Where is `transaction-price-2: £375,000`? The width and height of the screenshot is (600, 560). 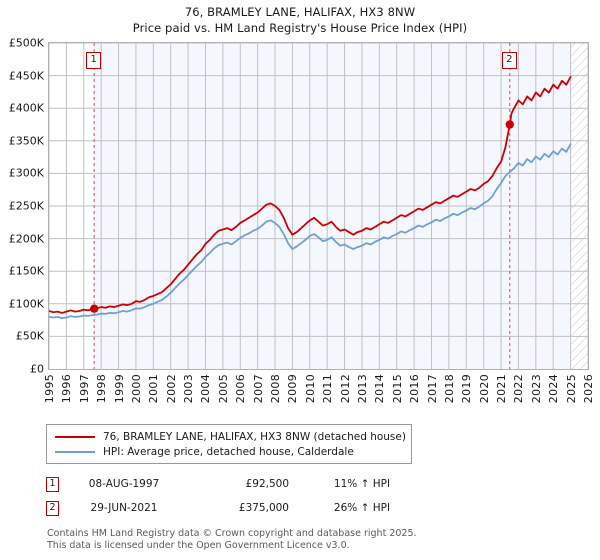 transaction-price-2: £375,000 is located at coordinates (263, 508).